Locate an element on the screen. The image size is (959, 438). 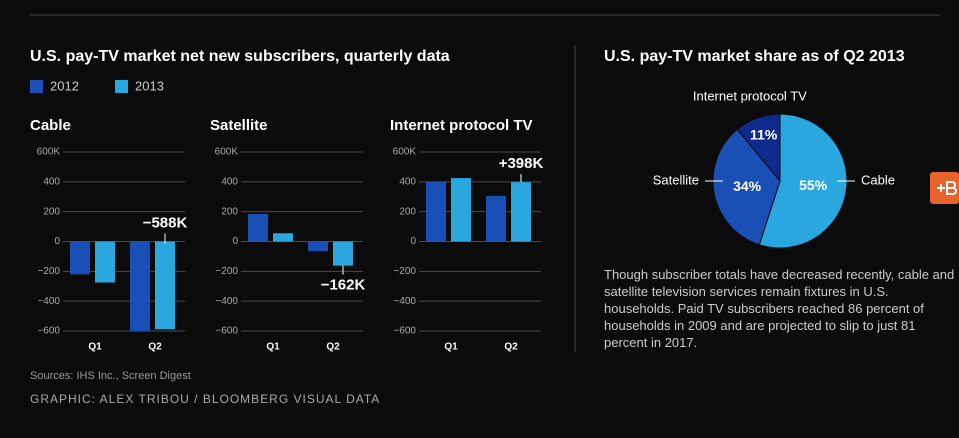
category-label: Cable is located at coordinates (878, 179).